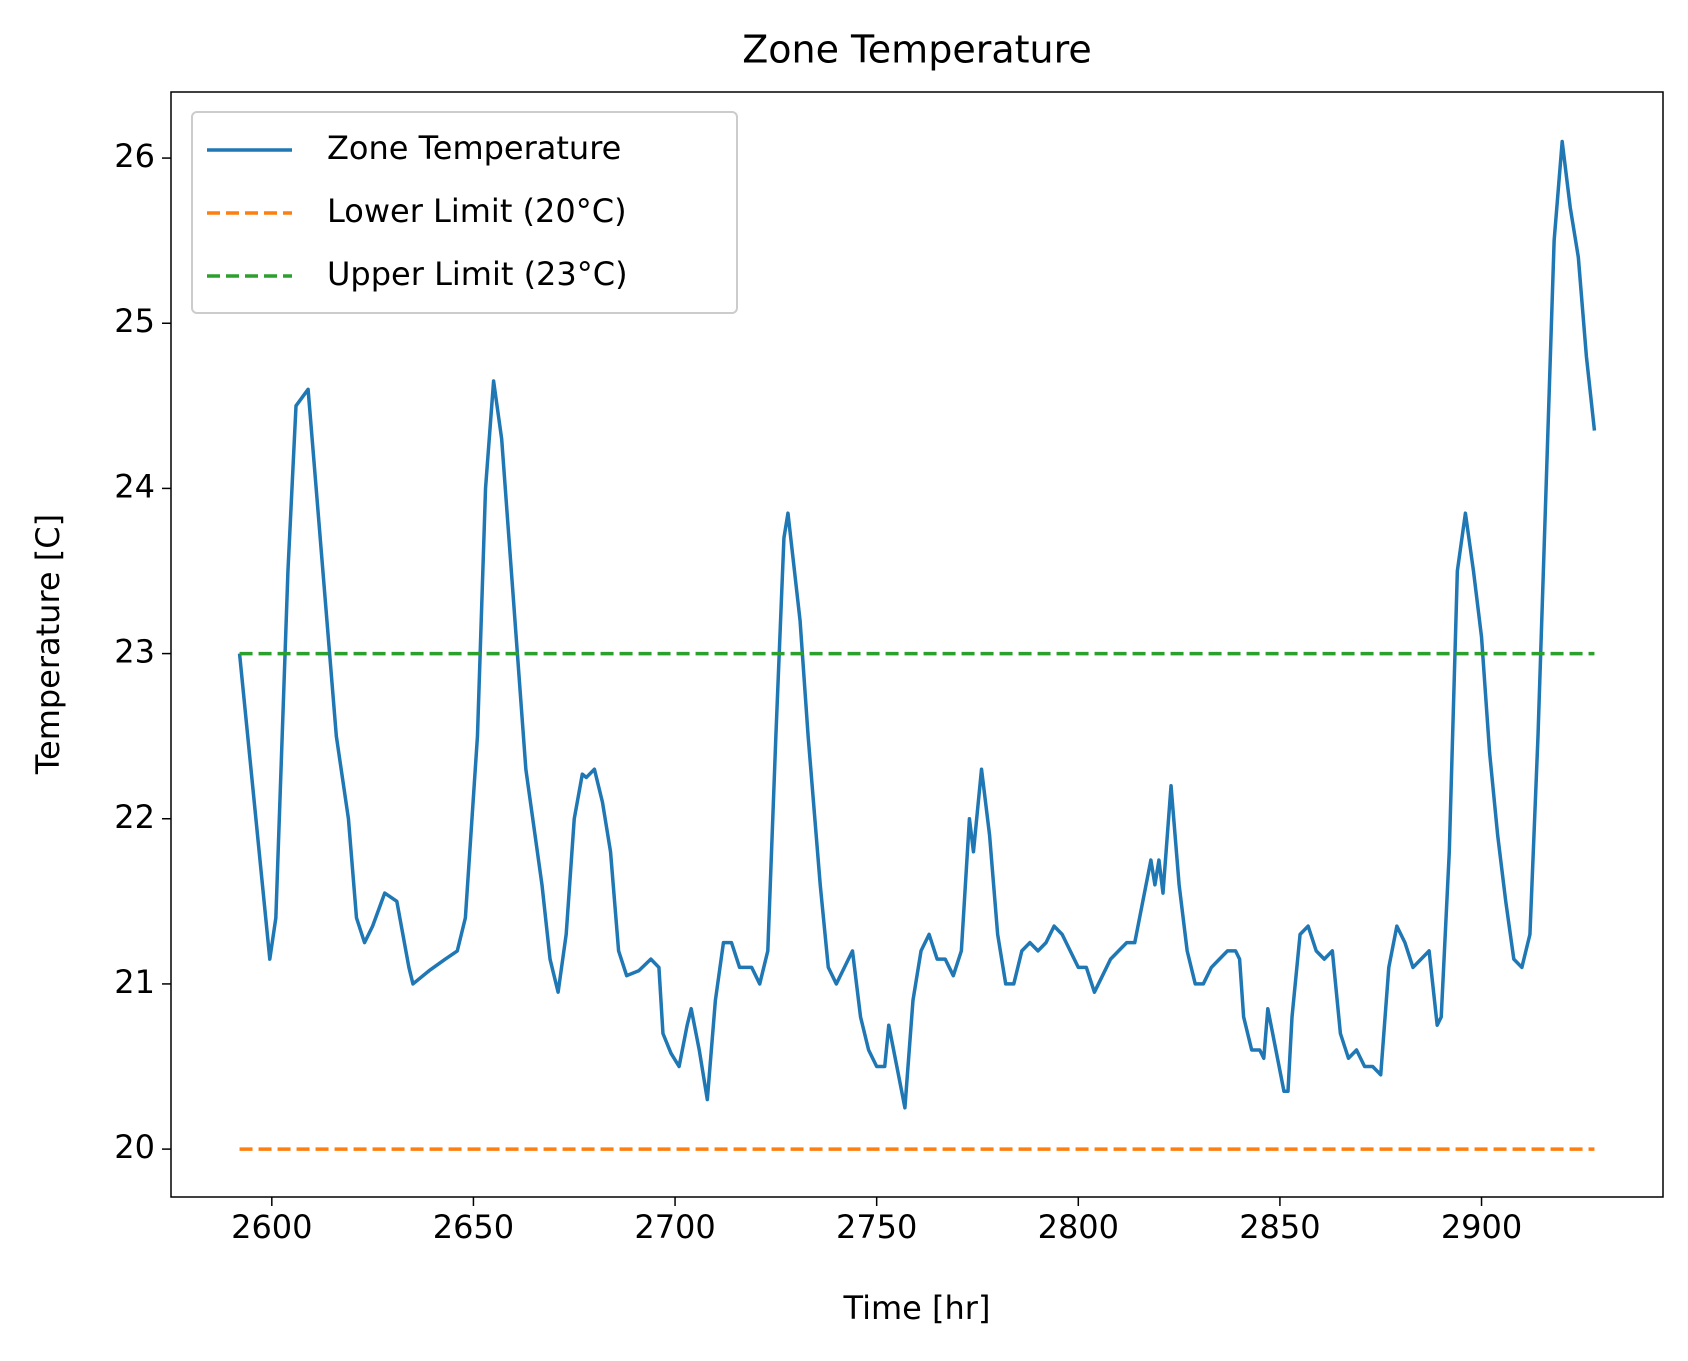 The width and height of the screenshot is (1688, 1361). Describe the element at coordinates (134, 156) in the screenshot. I see `y-tick-label: 26` at that location.